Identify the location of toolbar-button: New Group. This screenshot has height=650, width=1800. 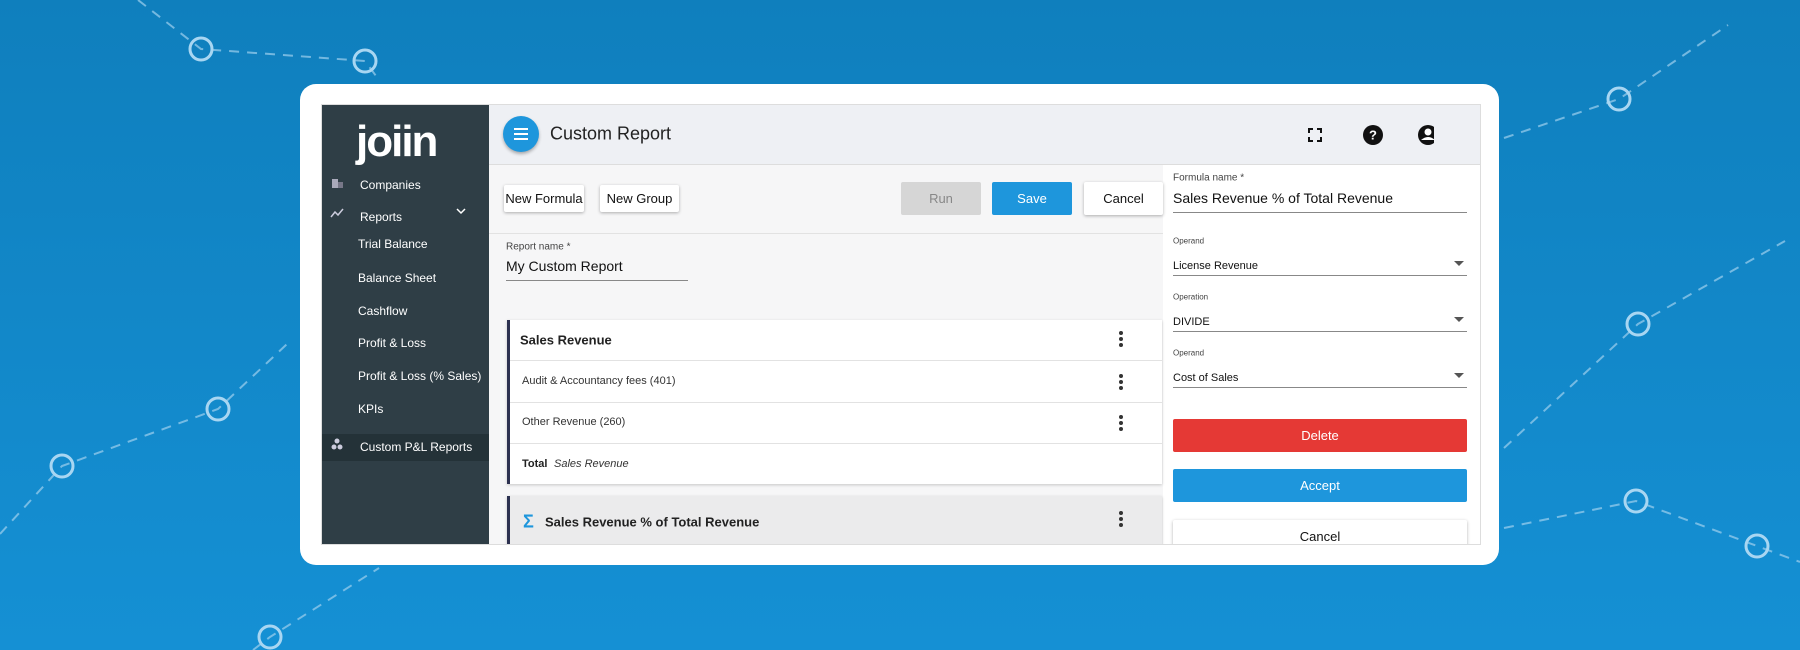
(639, 198).